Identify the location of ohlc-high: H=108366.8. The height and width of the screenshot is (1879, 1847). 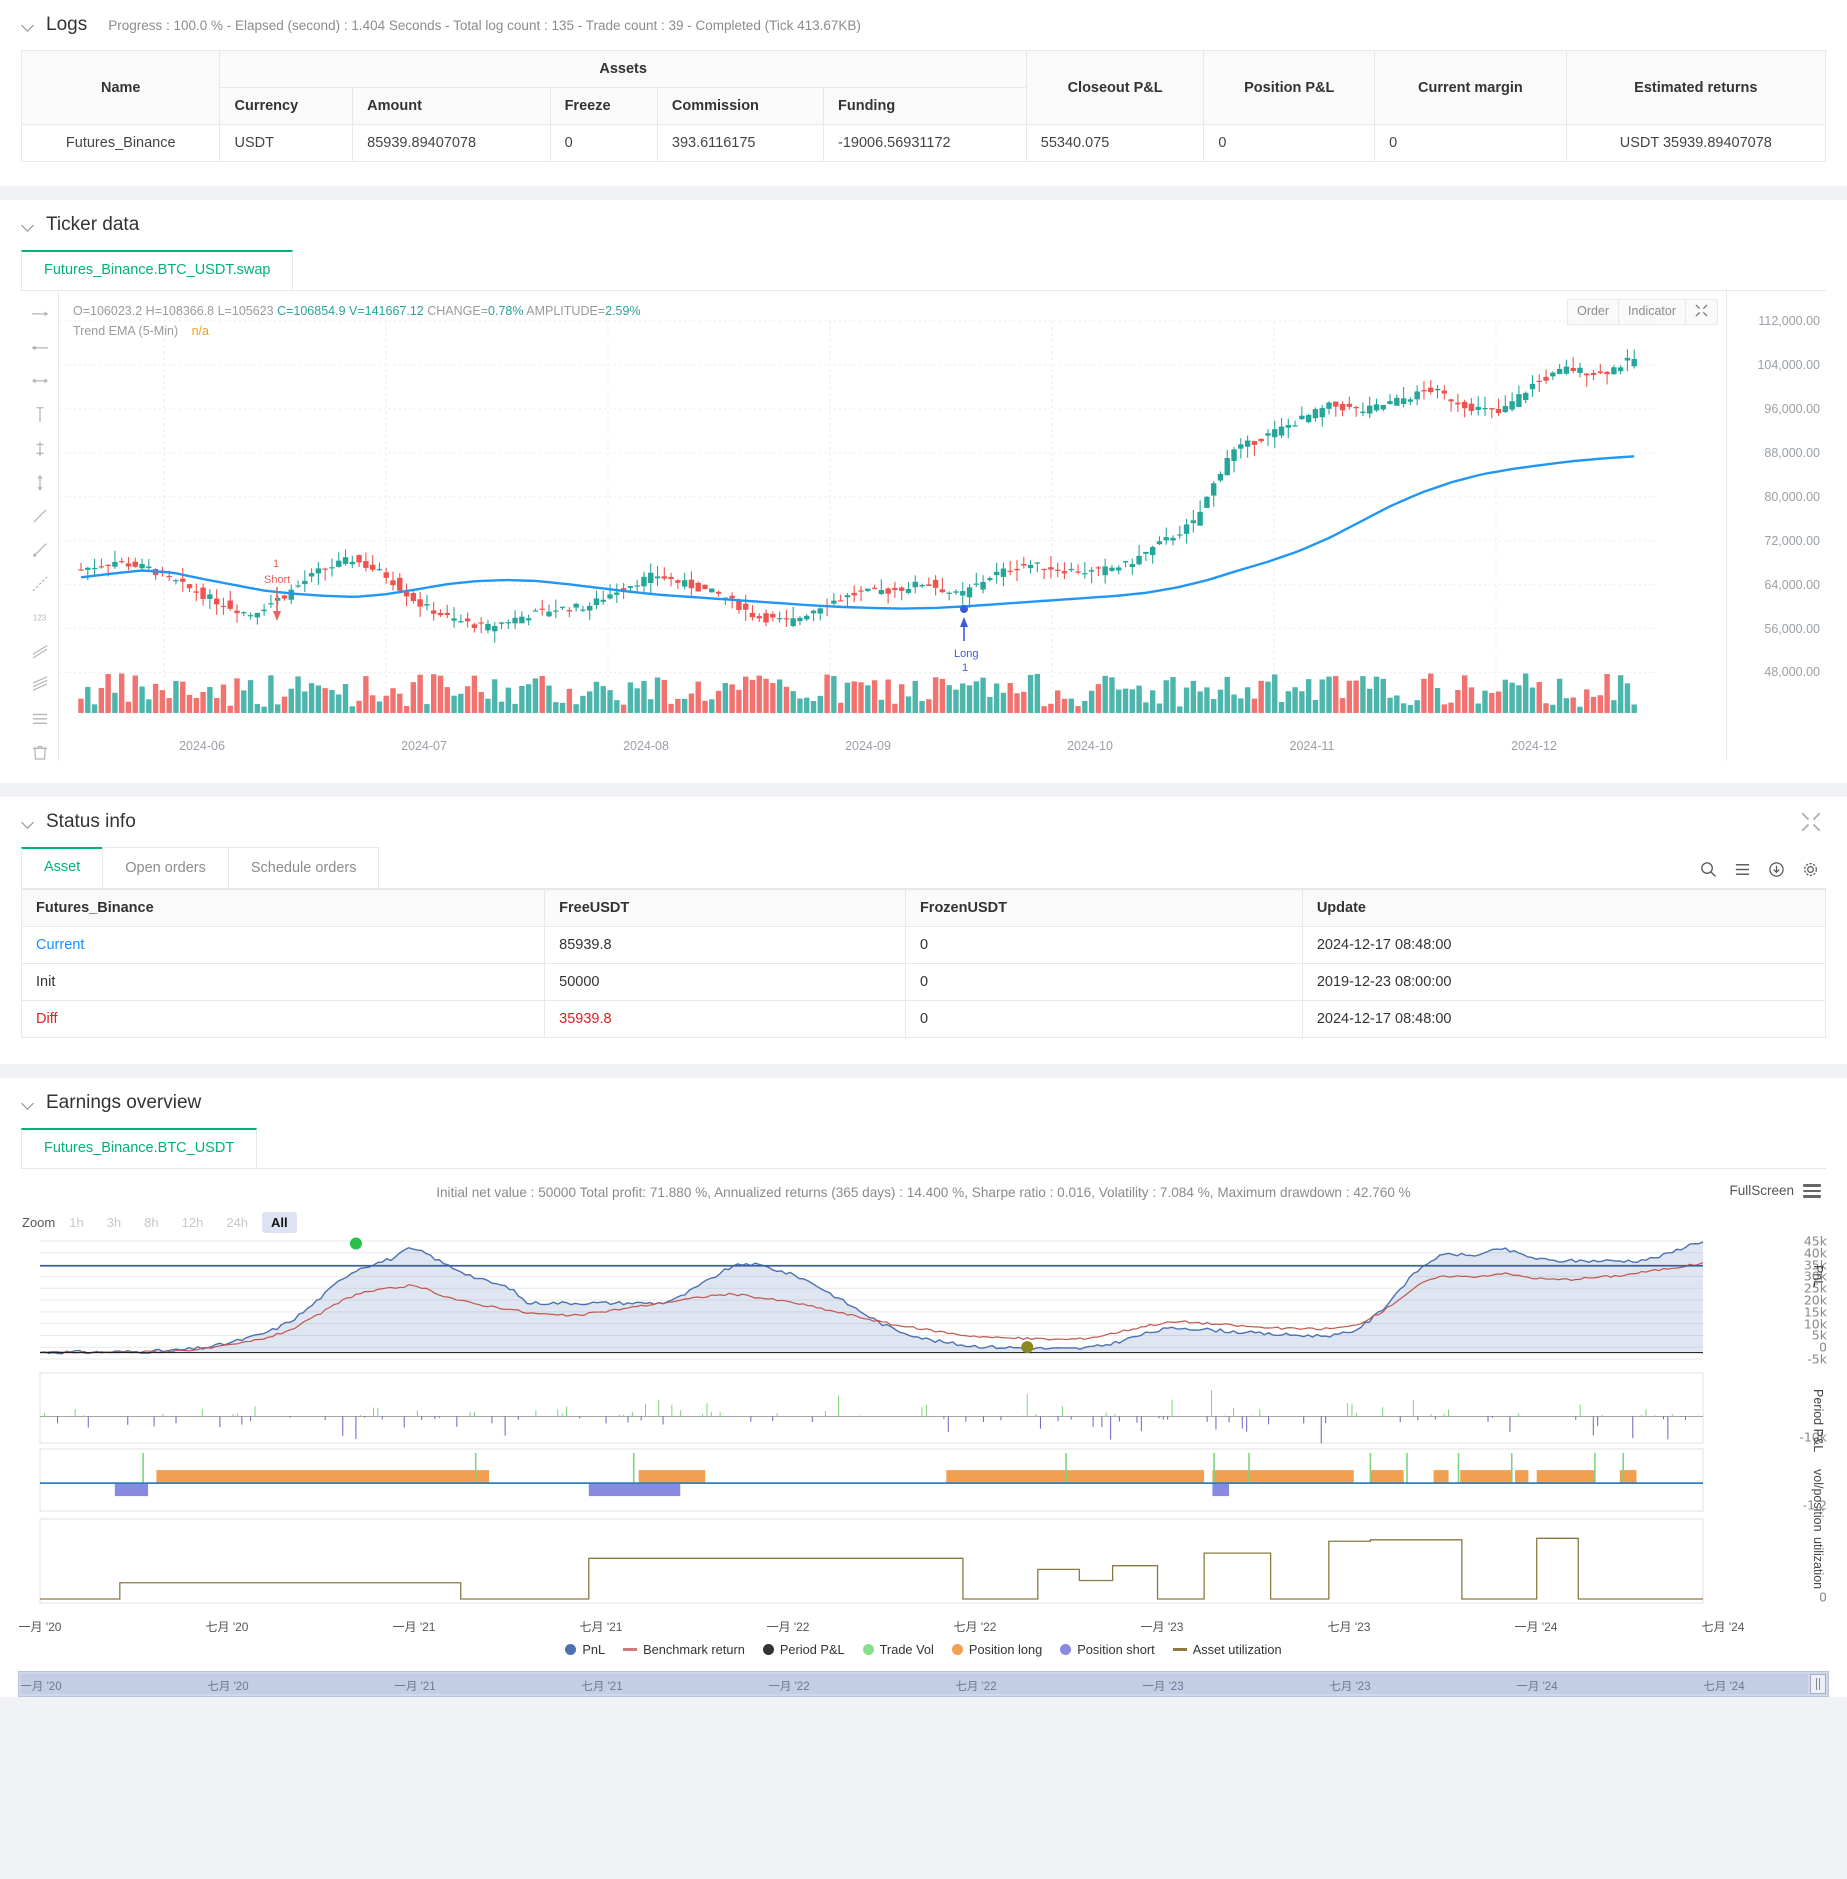
(180, 311).